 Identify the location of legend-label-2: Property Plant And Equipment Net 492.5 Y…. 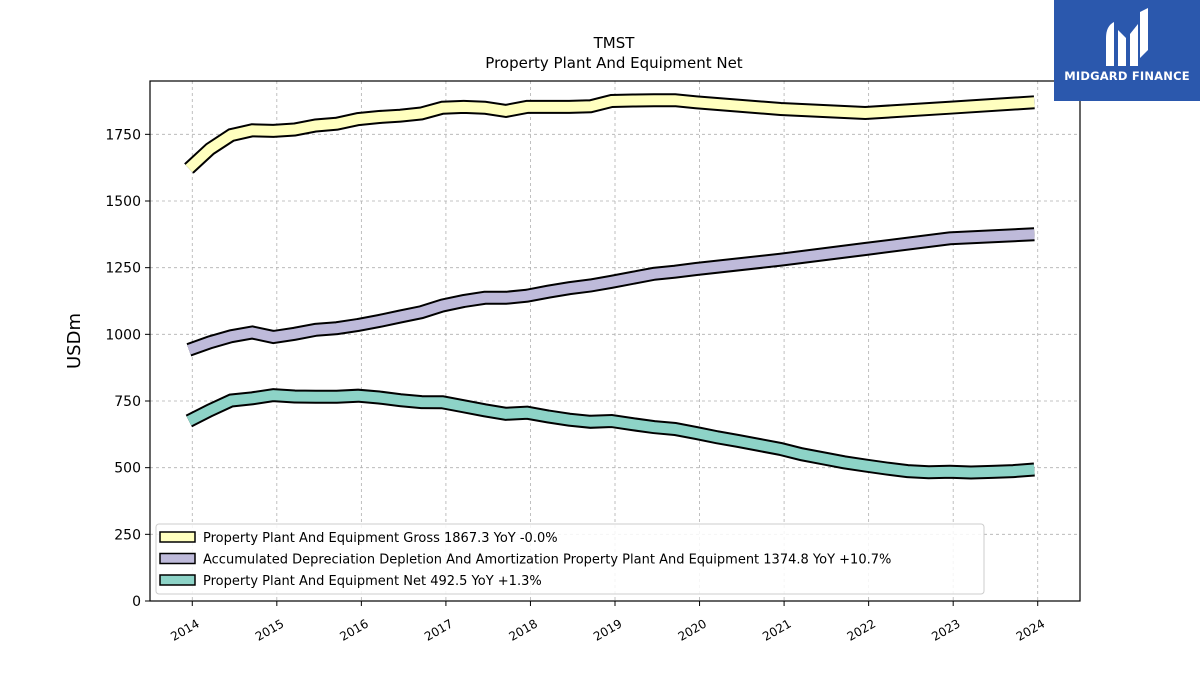
(372, 581).